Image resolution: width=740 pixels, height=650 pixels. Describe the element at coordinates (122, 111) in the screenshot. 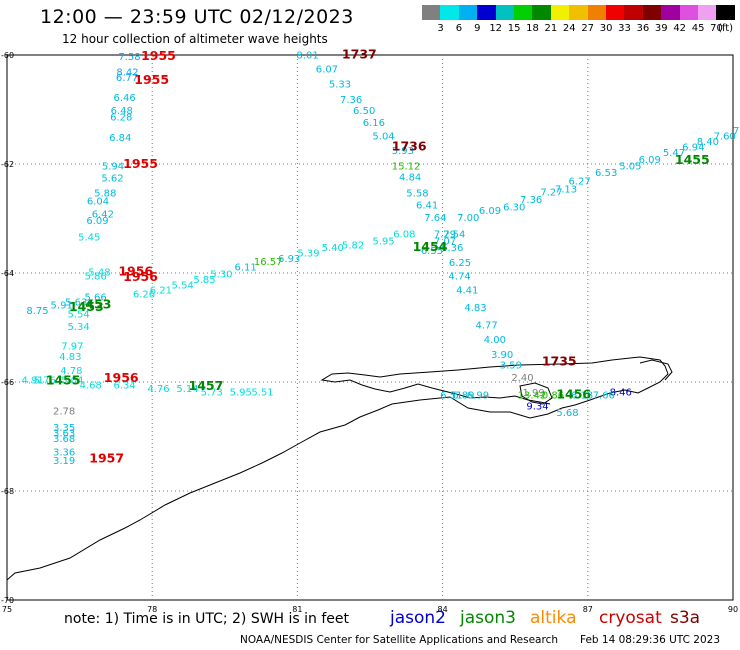

I see `wave-height-label: 6.48` at that location.